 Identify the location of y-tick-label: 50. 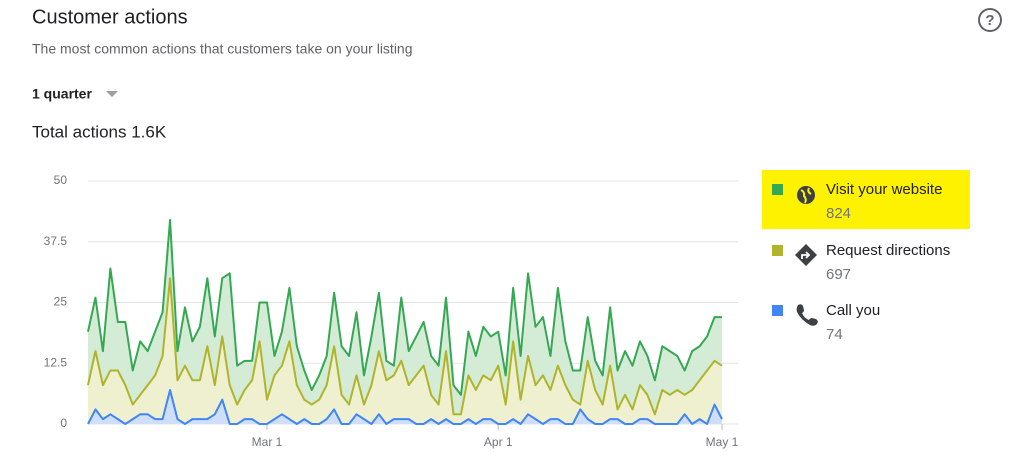
(61, 180).